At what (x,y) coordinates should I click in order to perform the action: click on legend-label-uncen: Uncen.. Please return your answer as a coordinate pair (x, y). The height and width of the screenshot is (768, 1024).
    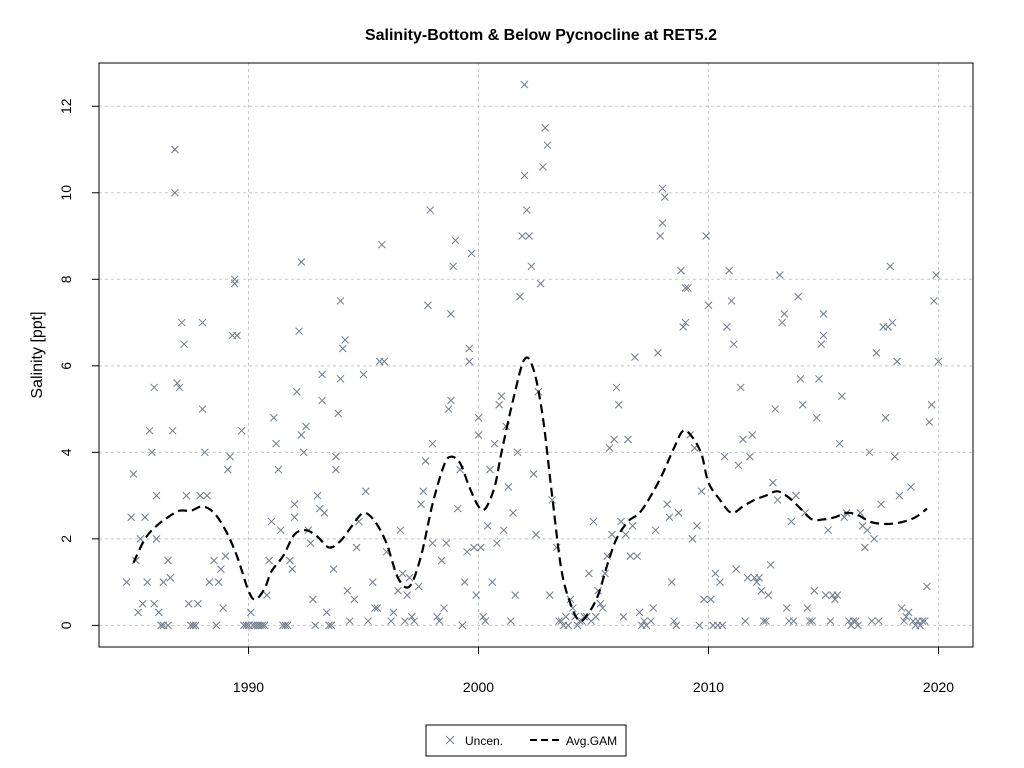
    Looking at the image, I should click on (484, 741).